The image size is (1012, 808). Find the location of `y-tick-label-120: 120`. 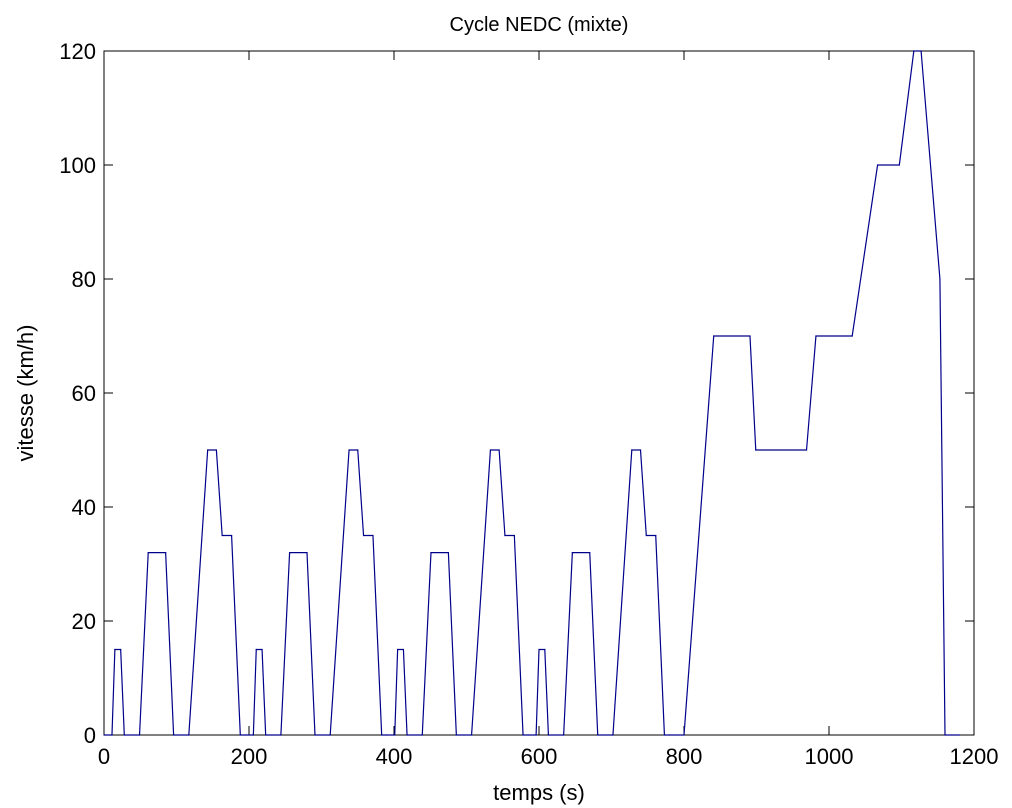

y-tick-label-120: 120 is located at coordinates (77, 51).